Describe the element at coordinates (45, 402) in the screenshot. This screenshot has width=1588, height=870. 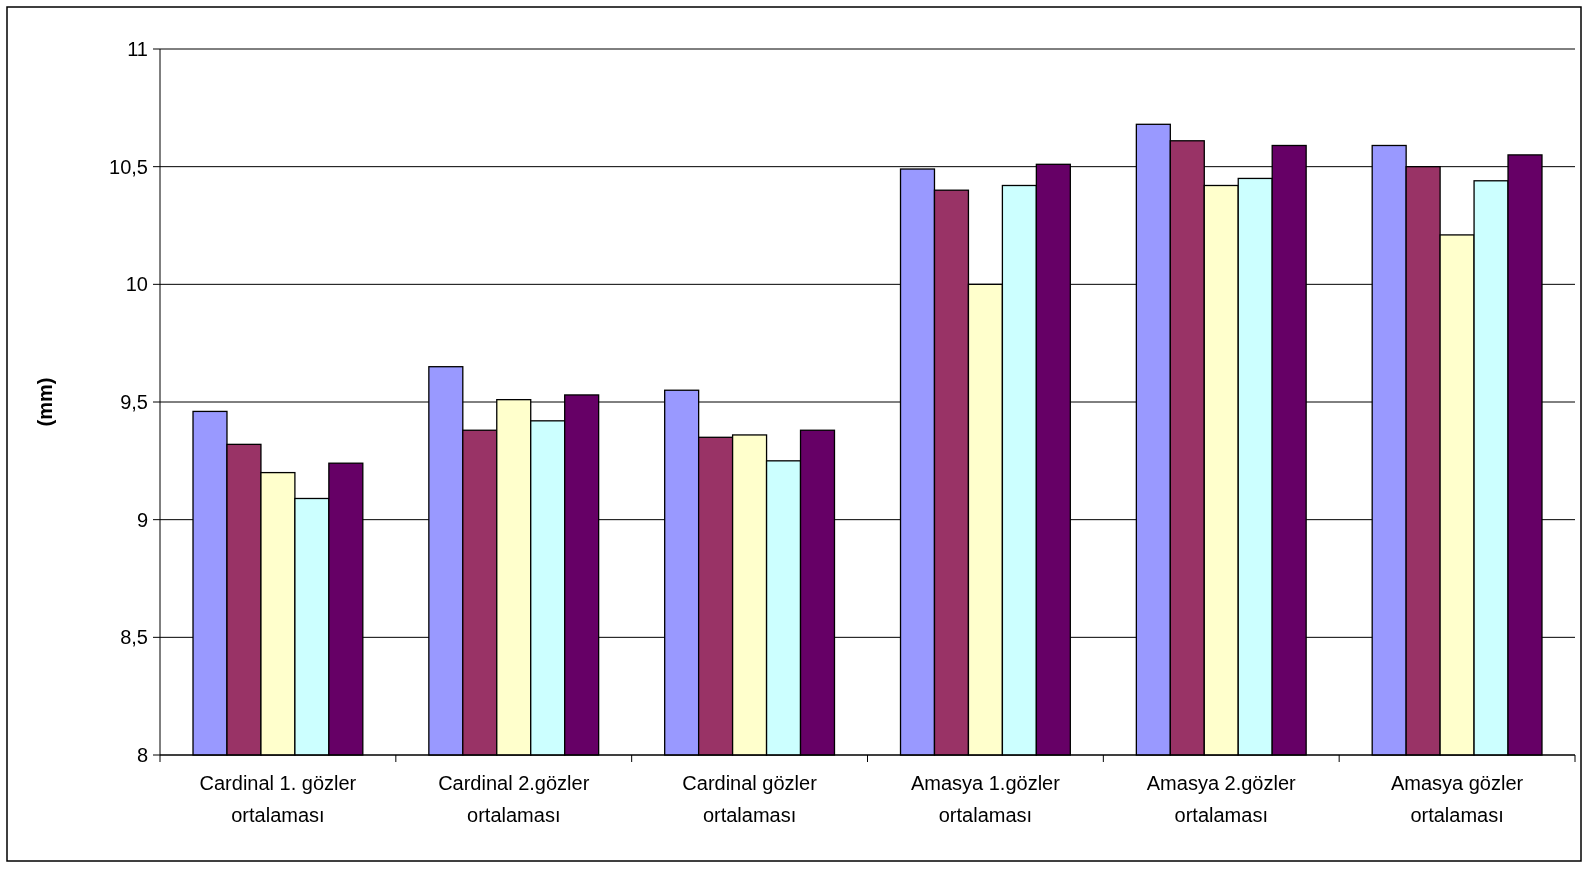
I see `y-axis-title: (mm)` at that location.